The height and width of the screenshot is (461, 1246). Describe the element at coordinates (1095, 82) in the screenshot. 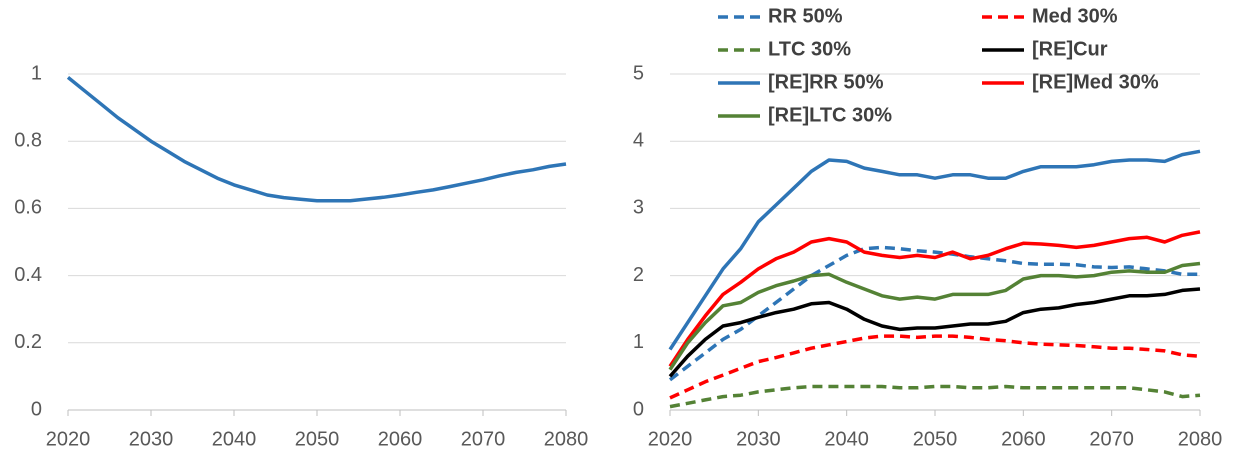

I see `legend-label: [RE]Med 30%` at that location.